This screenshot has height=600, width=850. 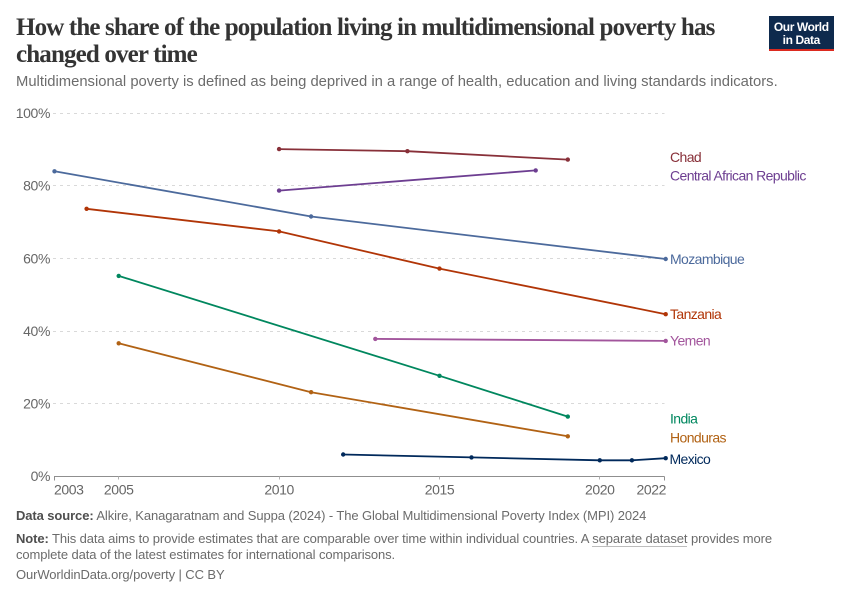 What do you see at coordinates (36, 186) in the screenshot?
I see `svg-text: 80%` at bounding box center [36, 186].